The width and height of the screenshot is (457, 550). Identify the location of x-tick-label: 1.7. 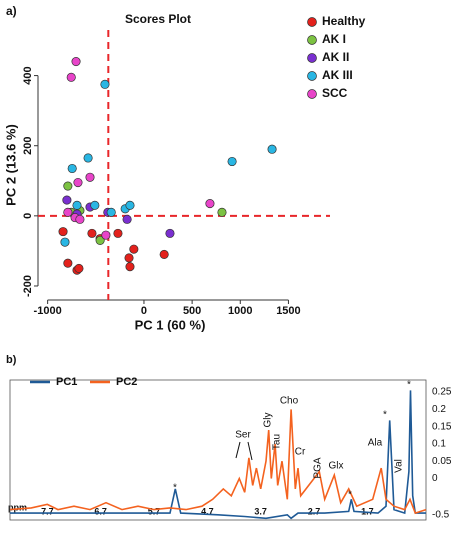
(367, 511).